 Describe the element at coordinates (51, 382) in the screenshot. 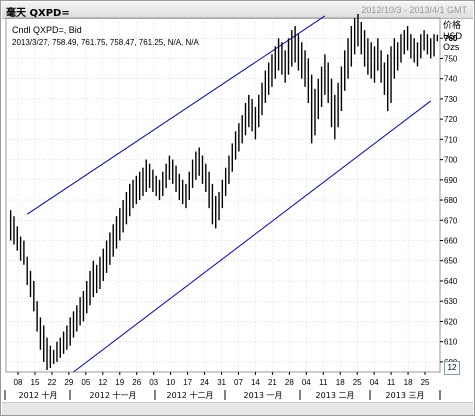

I see `x-tick-label: 22` at that location.